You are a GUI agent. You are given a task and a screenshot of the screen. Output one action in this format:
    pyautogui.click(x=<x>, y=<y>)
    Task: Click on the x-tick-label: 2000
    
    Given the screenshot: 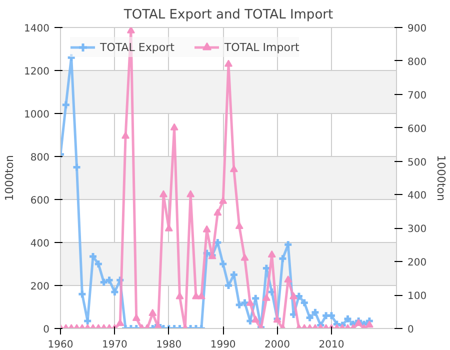 What is the action you would take?
    pyautogui.click(x=277, y=345)
    